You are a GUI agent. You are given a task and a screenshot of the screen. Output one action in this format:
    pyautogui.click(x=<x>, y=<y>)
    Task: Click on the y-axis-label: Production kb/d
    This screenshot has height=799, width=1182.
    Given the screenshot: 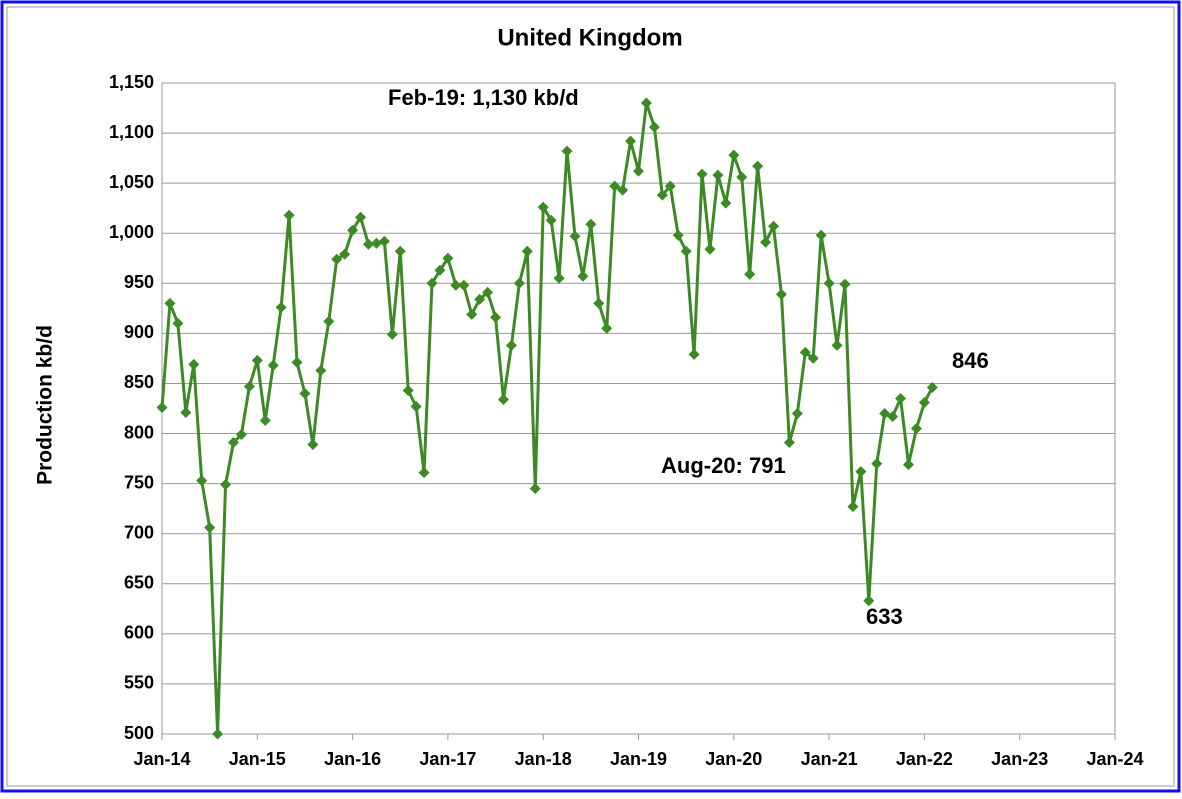 What is the action you would take?
    pyautogui.click(x=45, y=405)
    